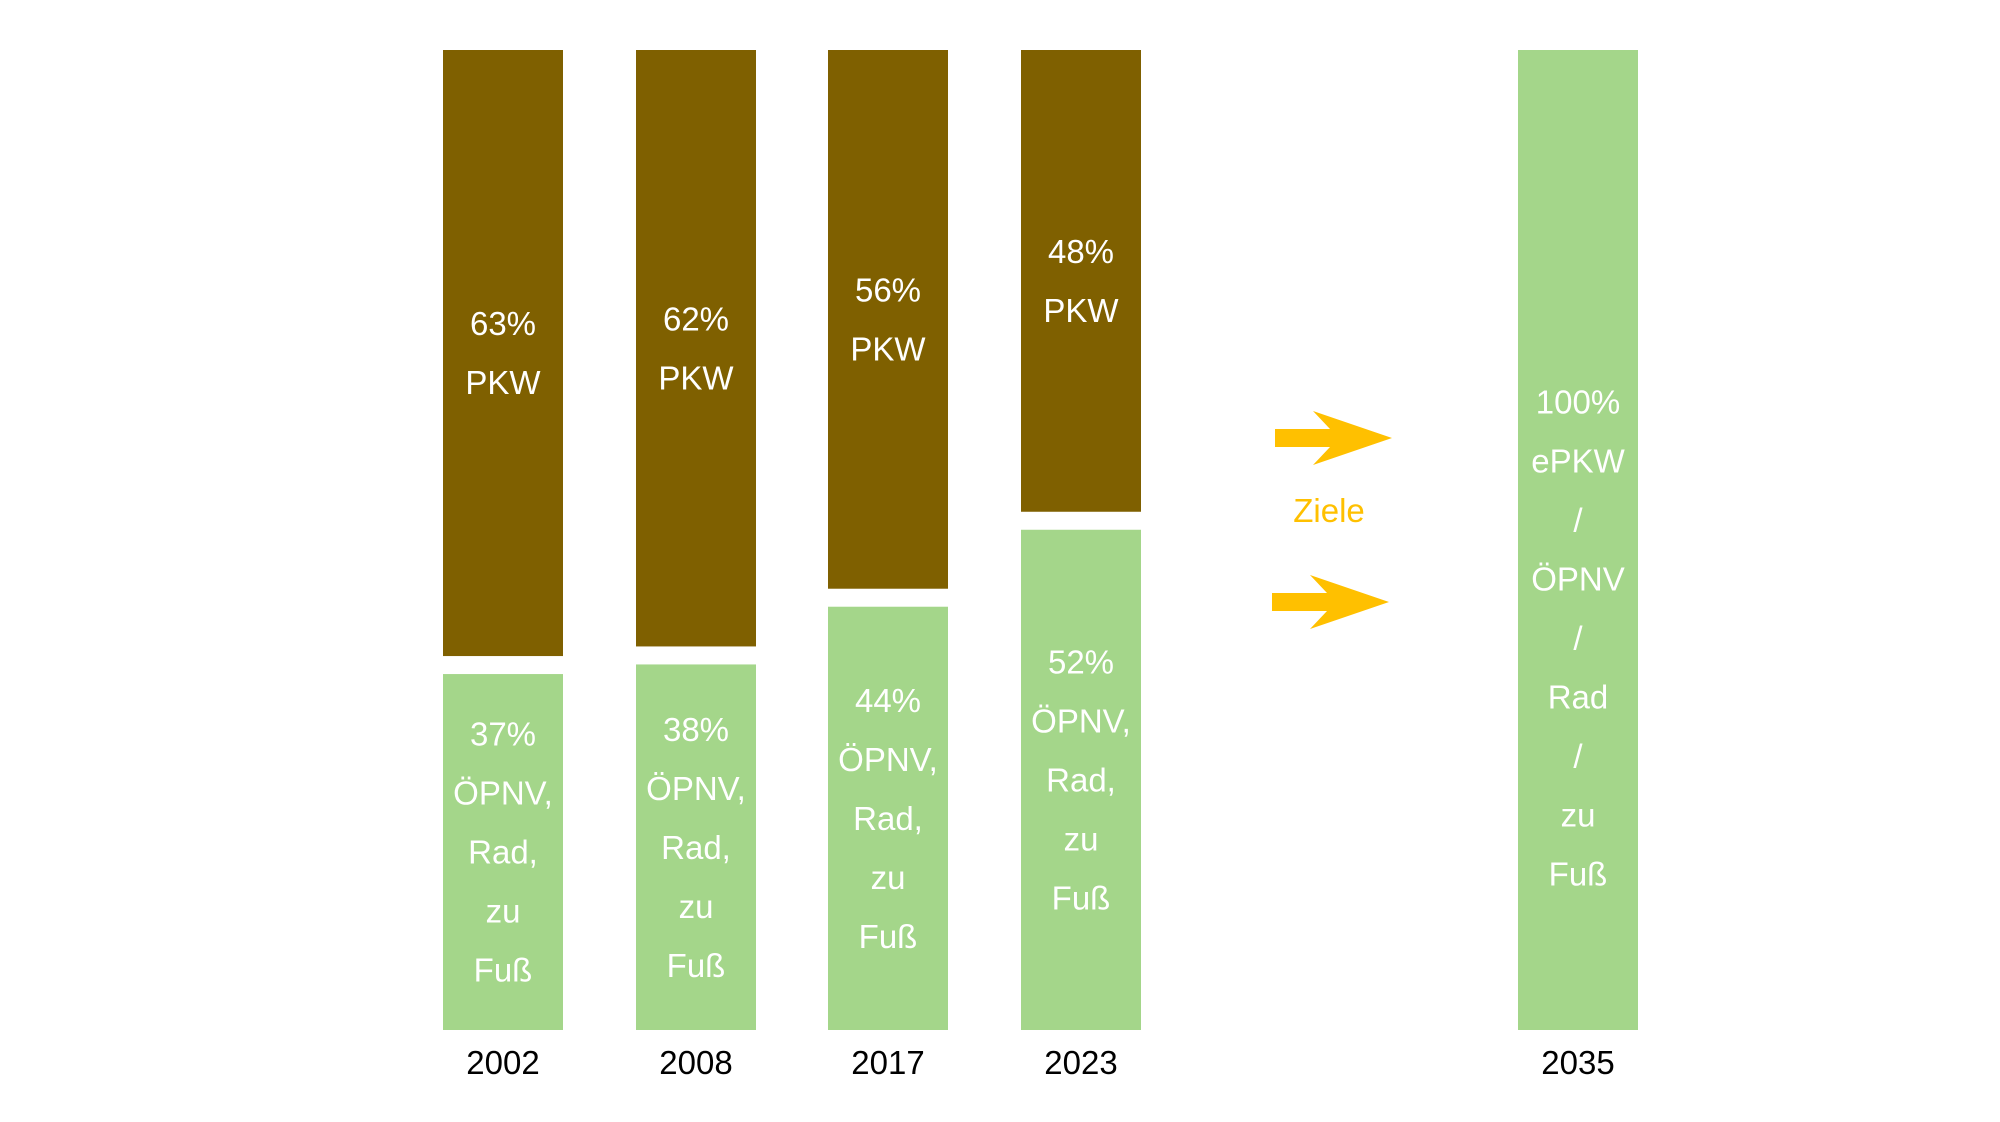 The height and width of the screenshot is (1122, 2000). I want to click on bar-label-oepnv: 44%, so click(888, 700).